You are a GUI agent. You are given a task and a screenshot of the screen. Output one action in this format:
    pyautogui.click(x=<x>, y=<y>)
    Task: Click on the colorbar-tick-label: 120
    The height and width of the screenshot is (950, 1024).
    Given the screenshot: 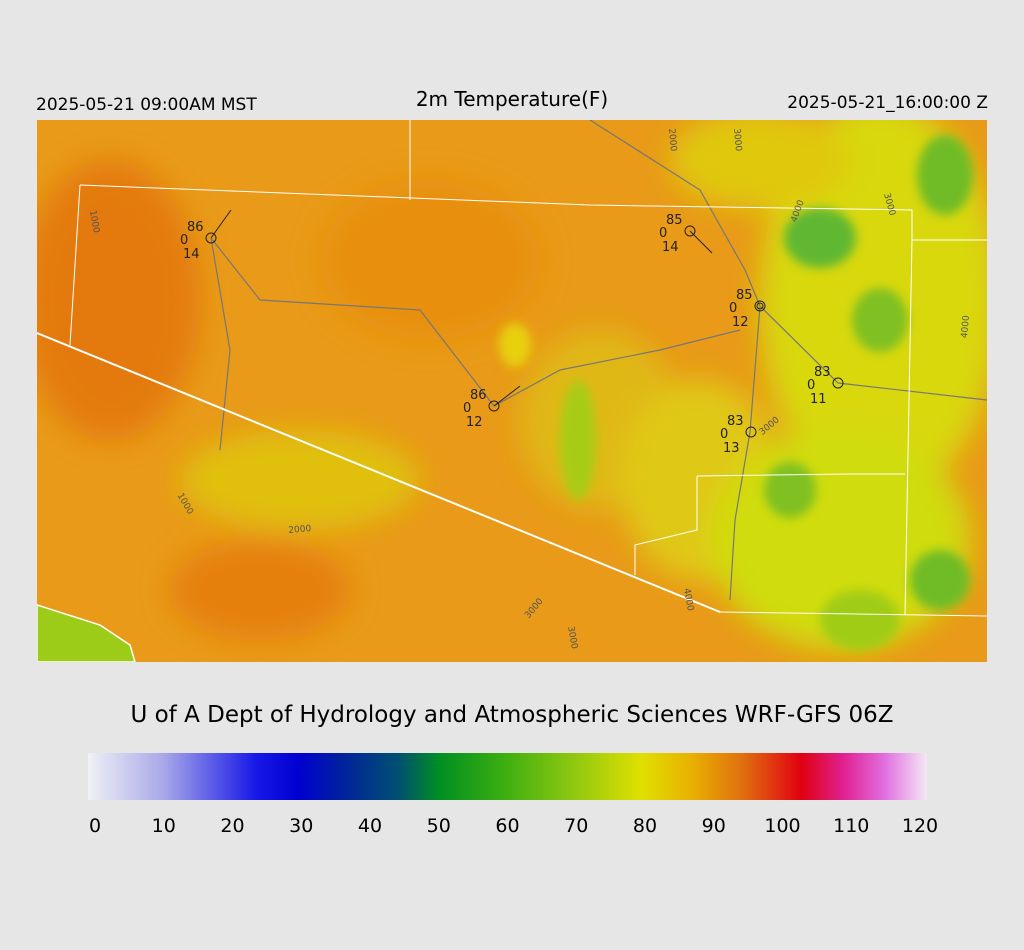 What is the action you would take?
    pyautogui.click(x=920, y=826)
    